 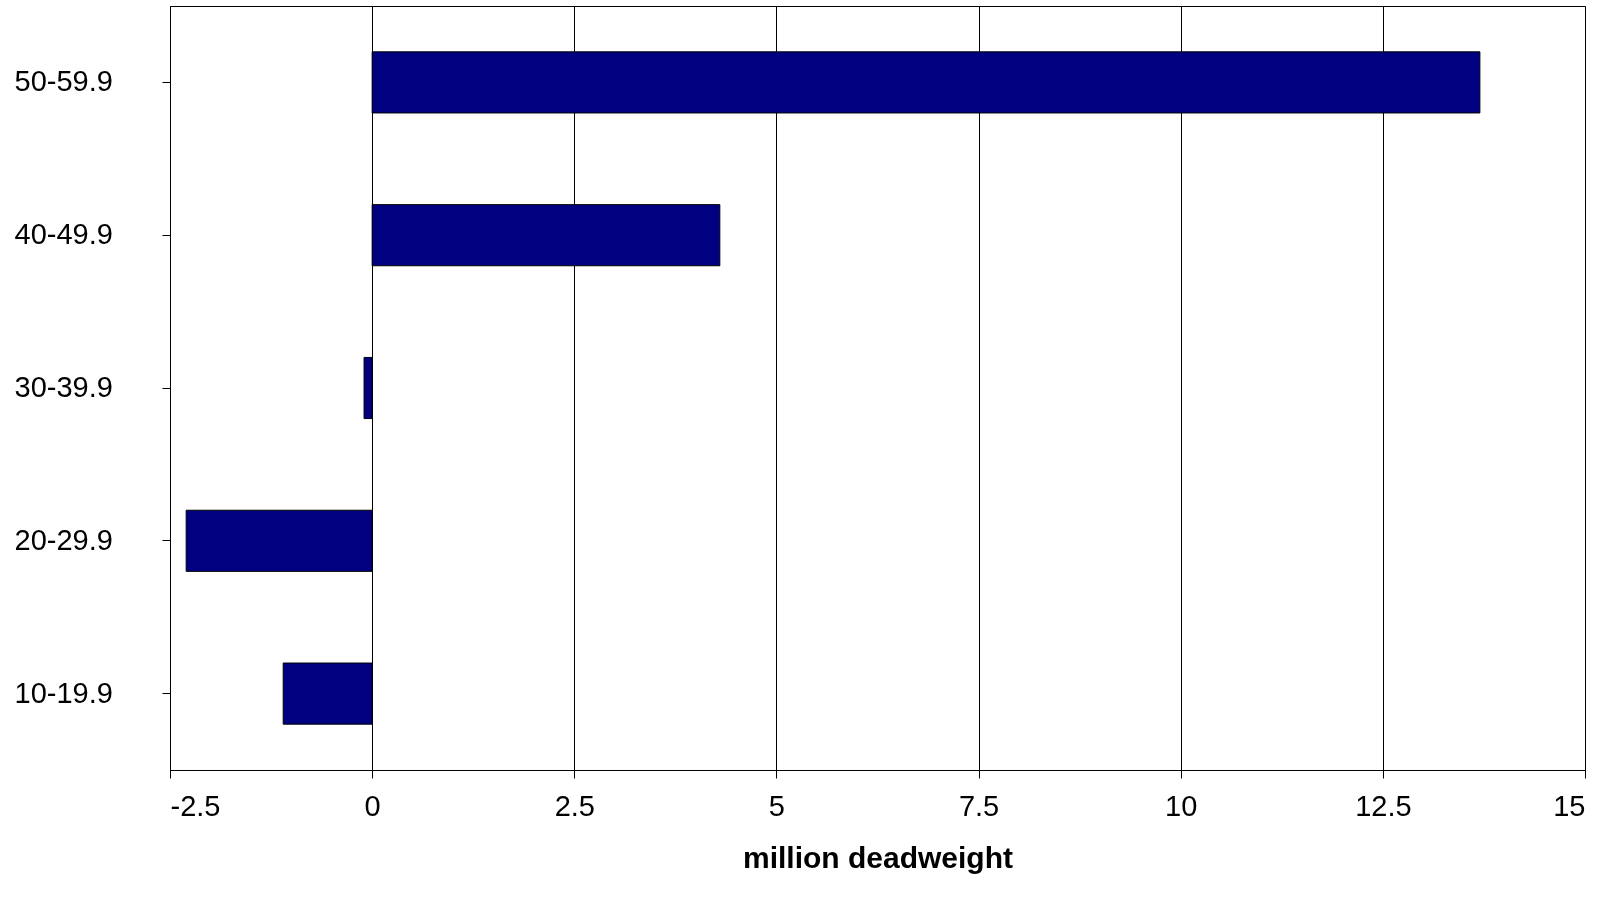 What do you see at coordinates (372, 805) in the screenshot?
I see `x-tick-label: 0` at bounding box center [372, 805].